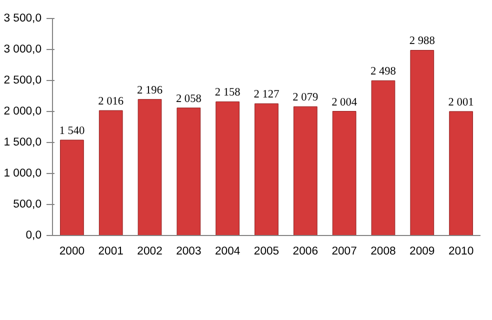 The height and width of the screenshot is (320, 492). Describe the element at coordinates (422, 41) in the screenshot. I see `data-label: 2 988` at that location.